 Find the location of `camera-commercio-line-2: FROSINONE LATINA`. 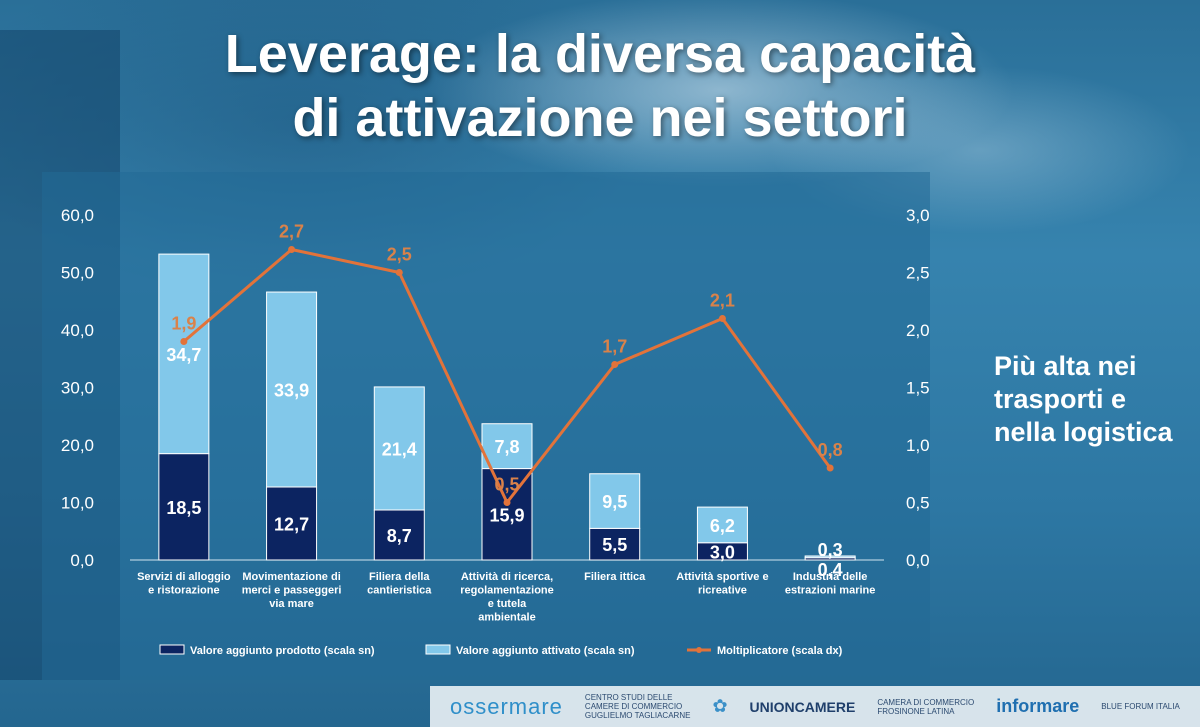

camera-commercio-line-2: FROSINONE LATINA is located at coordinates (916, 711).